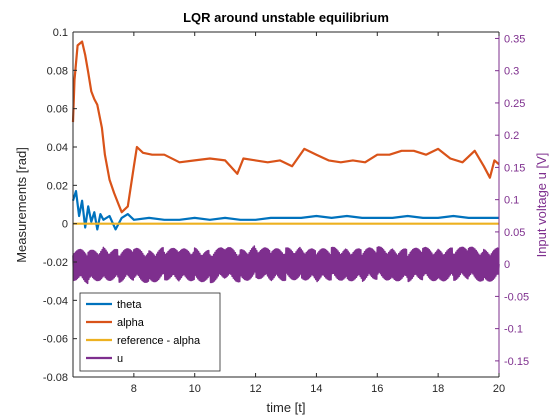 The image size is (560, 420). What do you see at coordinates (511, 136) in the screenshot?
I see `y-tick-label-right: 0.2` at bounding box center [511, 136].